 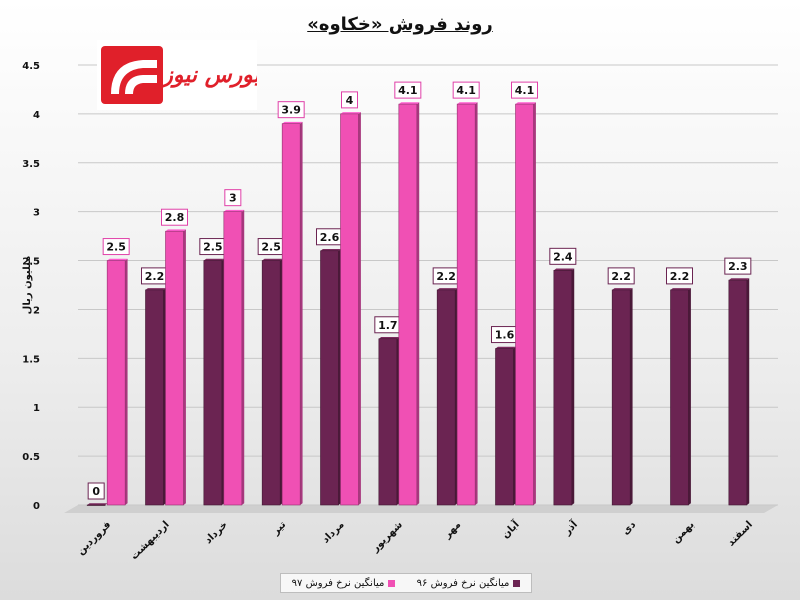 What do you see at coordinates (31, 457) in the screenshot?
I see `y-tick-label: 0.5` at bounding box center [31, 457].